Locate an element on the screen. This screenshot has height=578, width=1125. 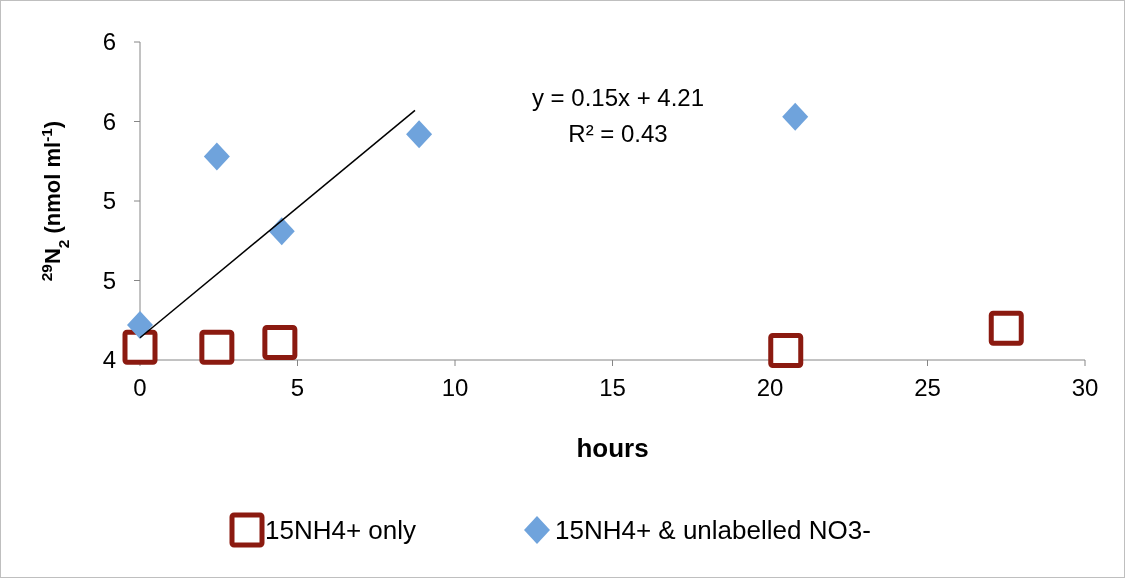
x-tick-label: 30 is located at coordinates (1085, 387).